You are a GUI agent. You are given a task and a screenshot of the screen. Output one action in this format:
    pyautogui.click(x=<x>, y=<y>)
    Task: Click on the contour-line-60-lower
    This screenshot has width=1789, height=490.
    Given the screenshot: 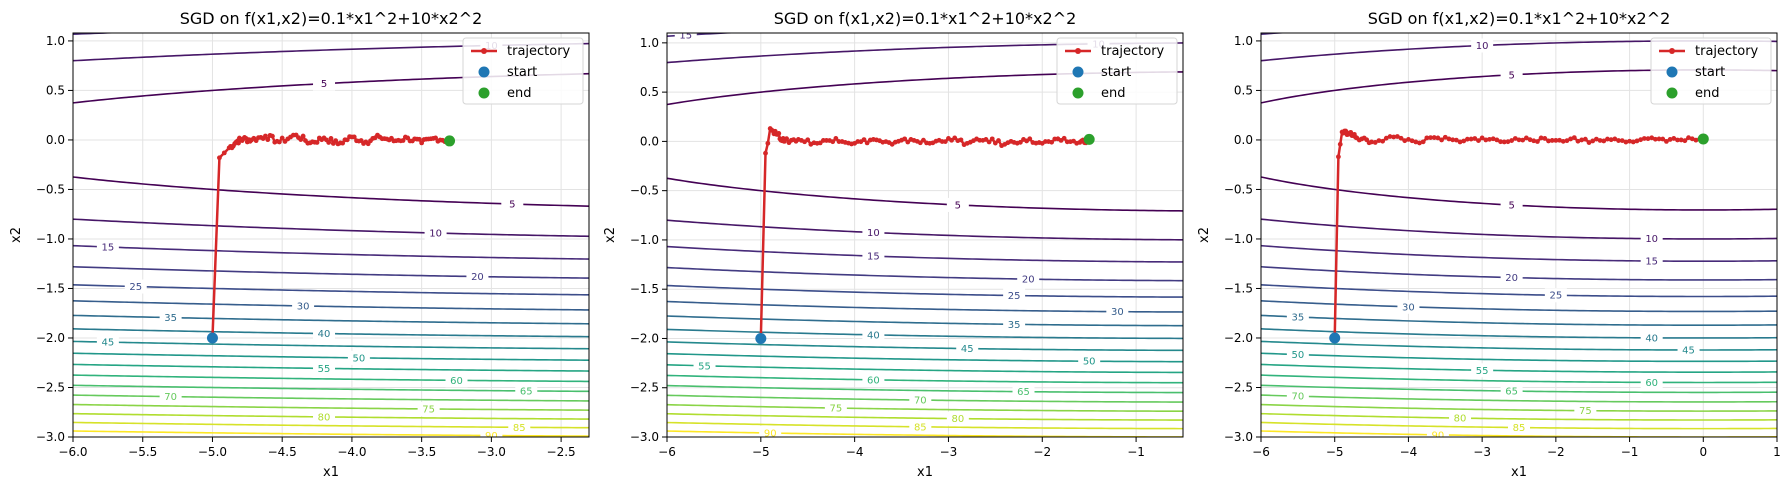 What is the action you would take?
    pyautogui.click(x=1519, y=379)
    